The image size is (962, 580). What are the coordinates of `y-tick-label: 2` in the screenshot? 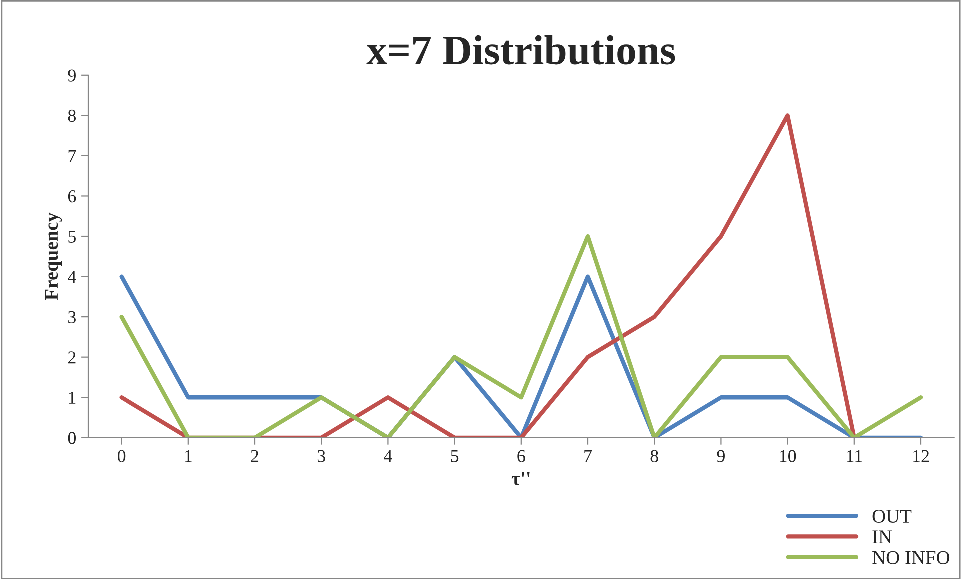 It's located at (72, 358).